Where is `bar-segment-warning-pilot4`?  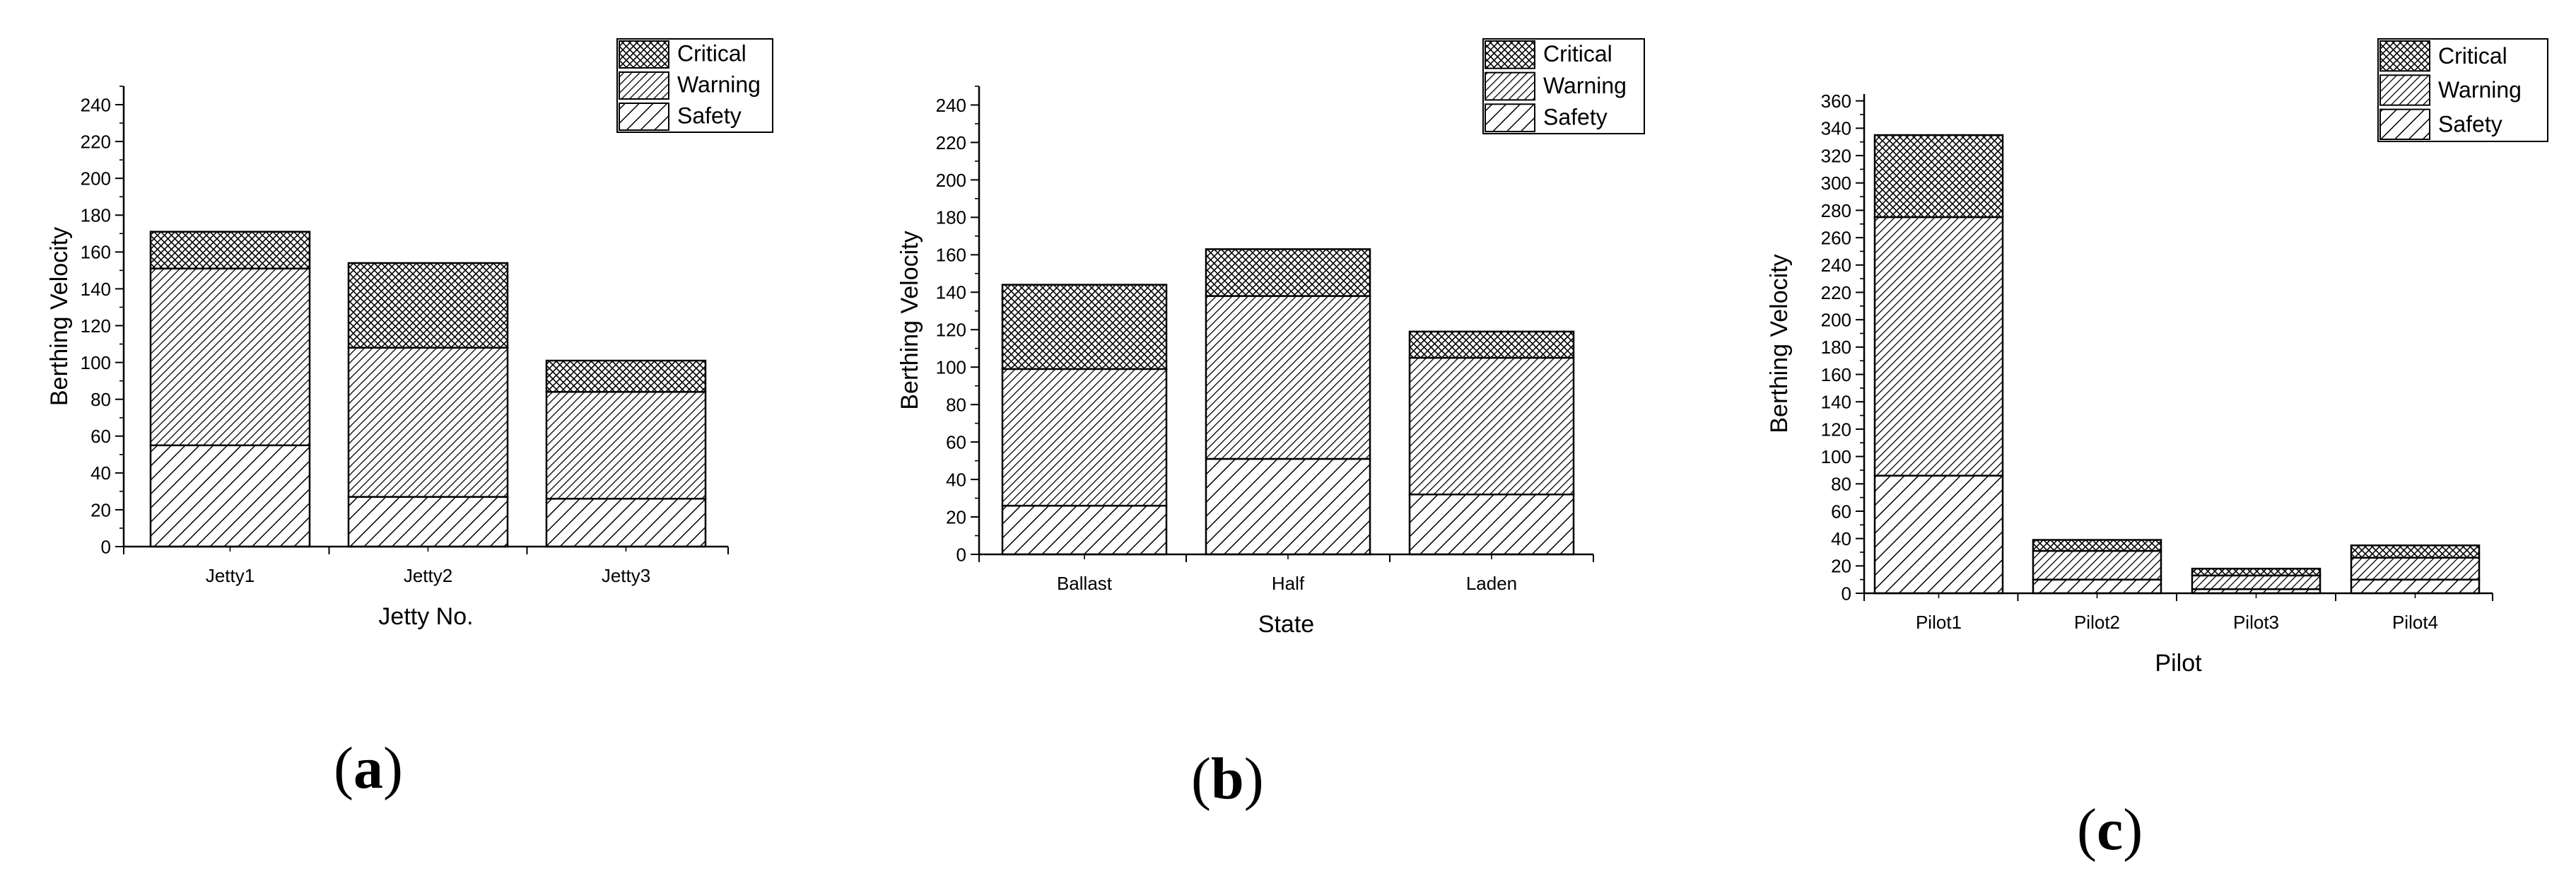 bar-segment-warning-pilot4 is located at coordinates (2415, 568).